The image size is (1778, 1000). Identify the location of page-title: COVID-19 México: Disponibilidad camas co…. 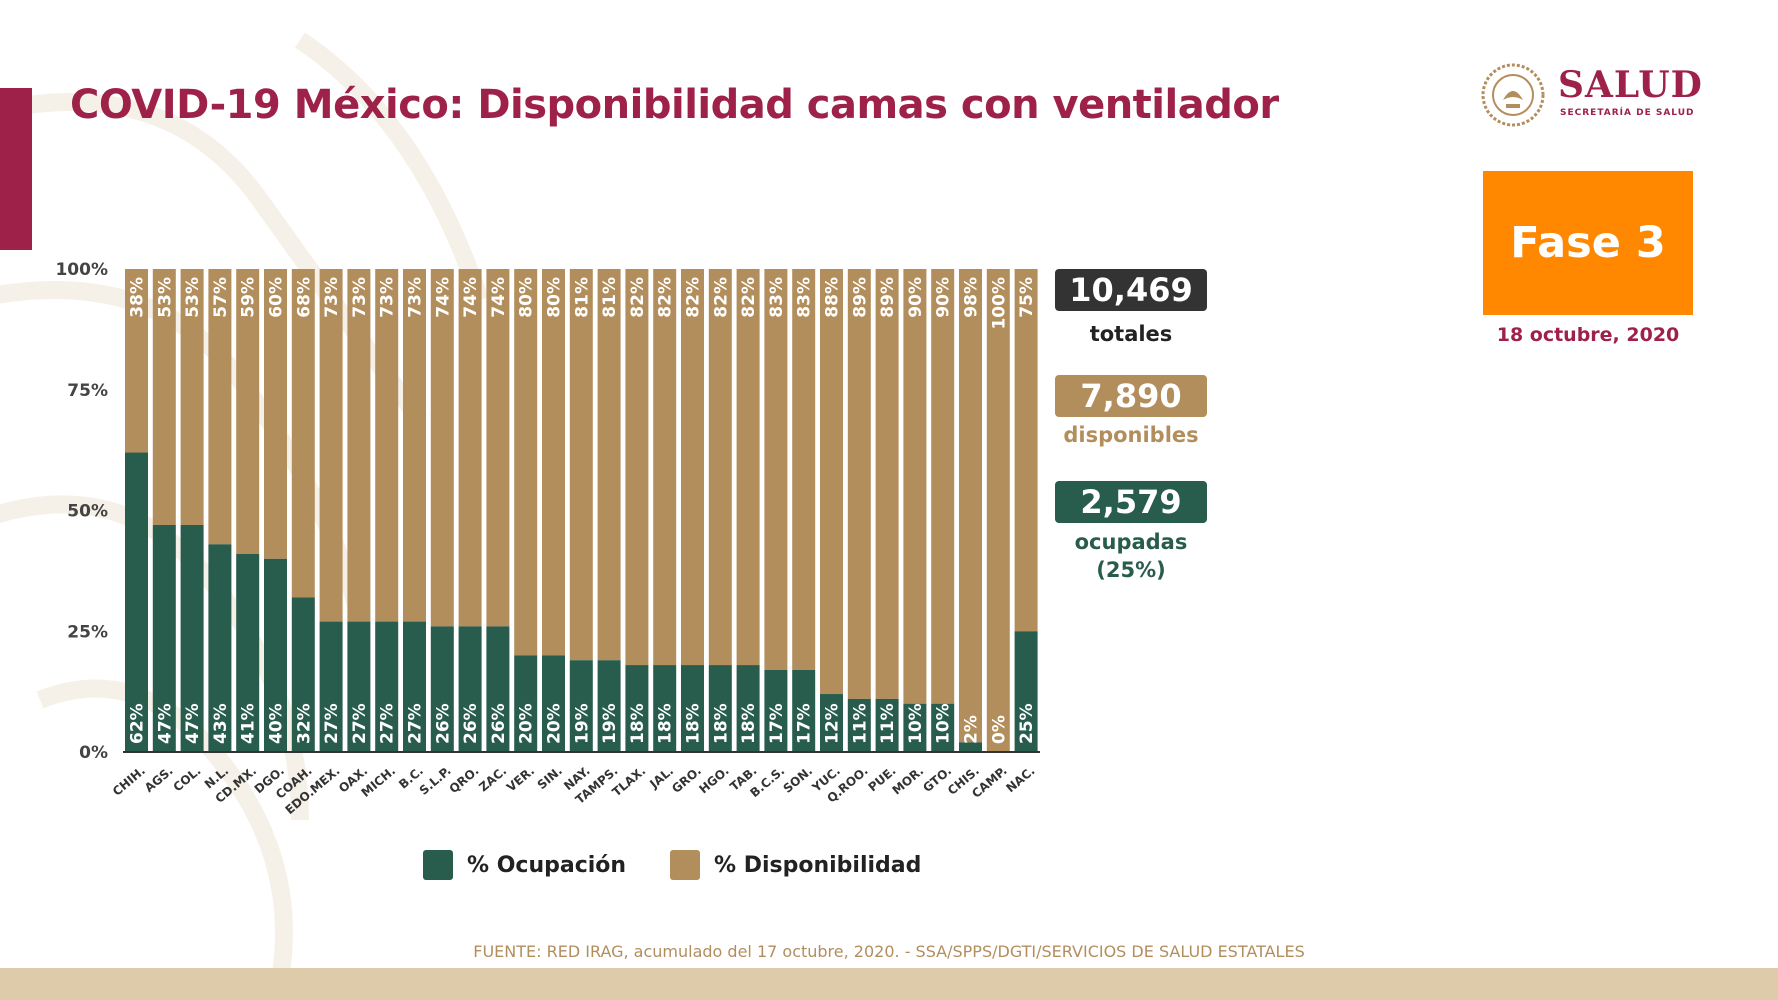
(674, 105).